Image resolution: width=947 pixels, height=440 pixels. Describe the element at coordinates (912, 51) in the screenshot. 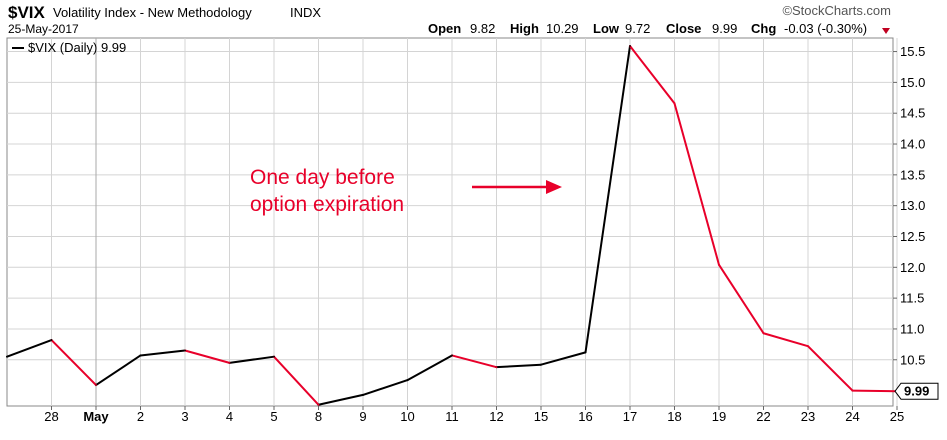

I see `y-tick-label: 15.5` at that location.